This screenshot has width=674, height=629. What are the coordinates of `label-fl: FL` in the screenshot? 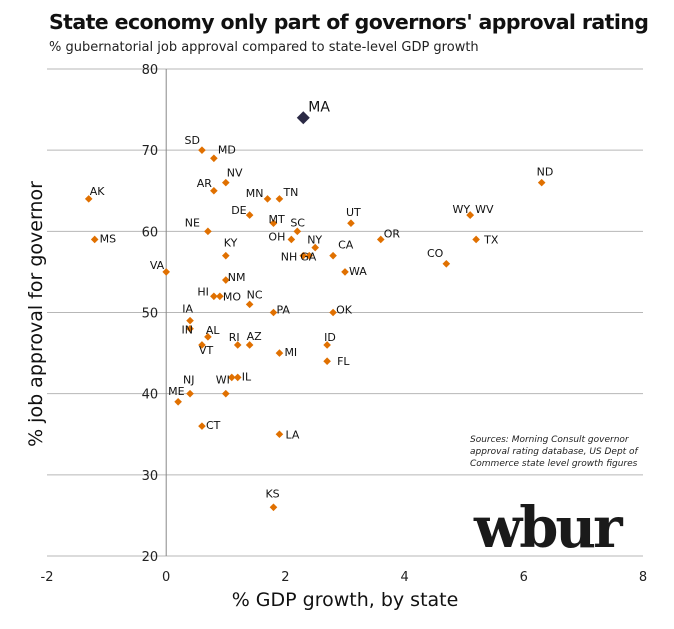 It's located at (343, 361).